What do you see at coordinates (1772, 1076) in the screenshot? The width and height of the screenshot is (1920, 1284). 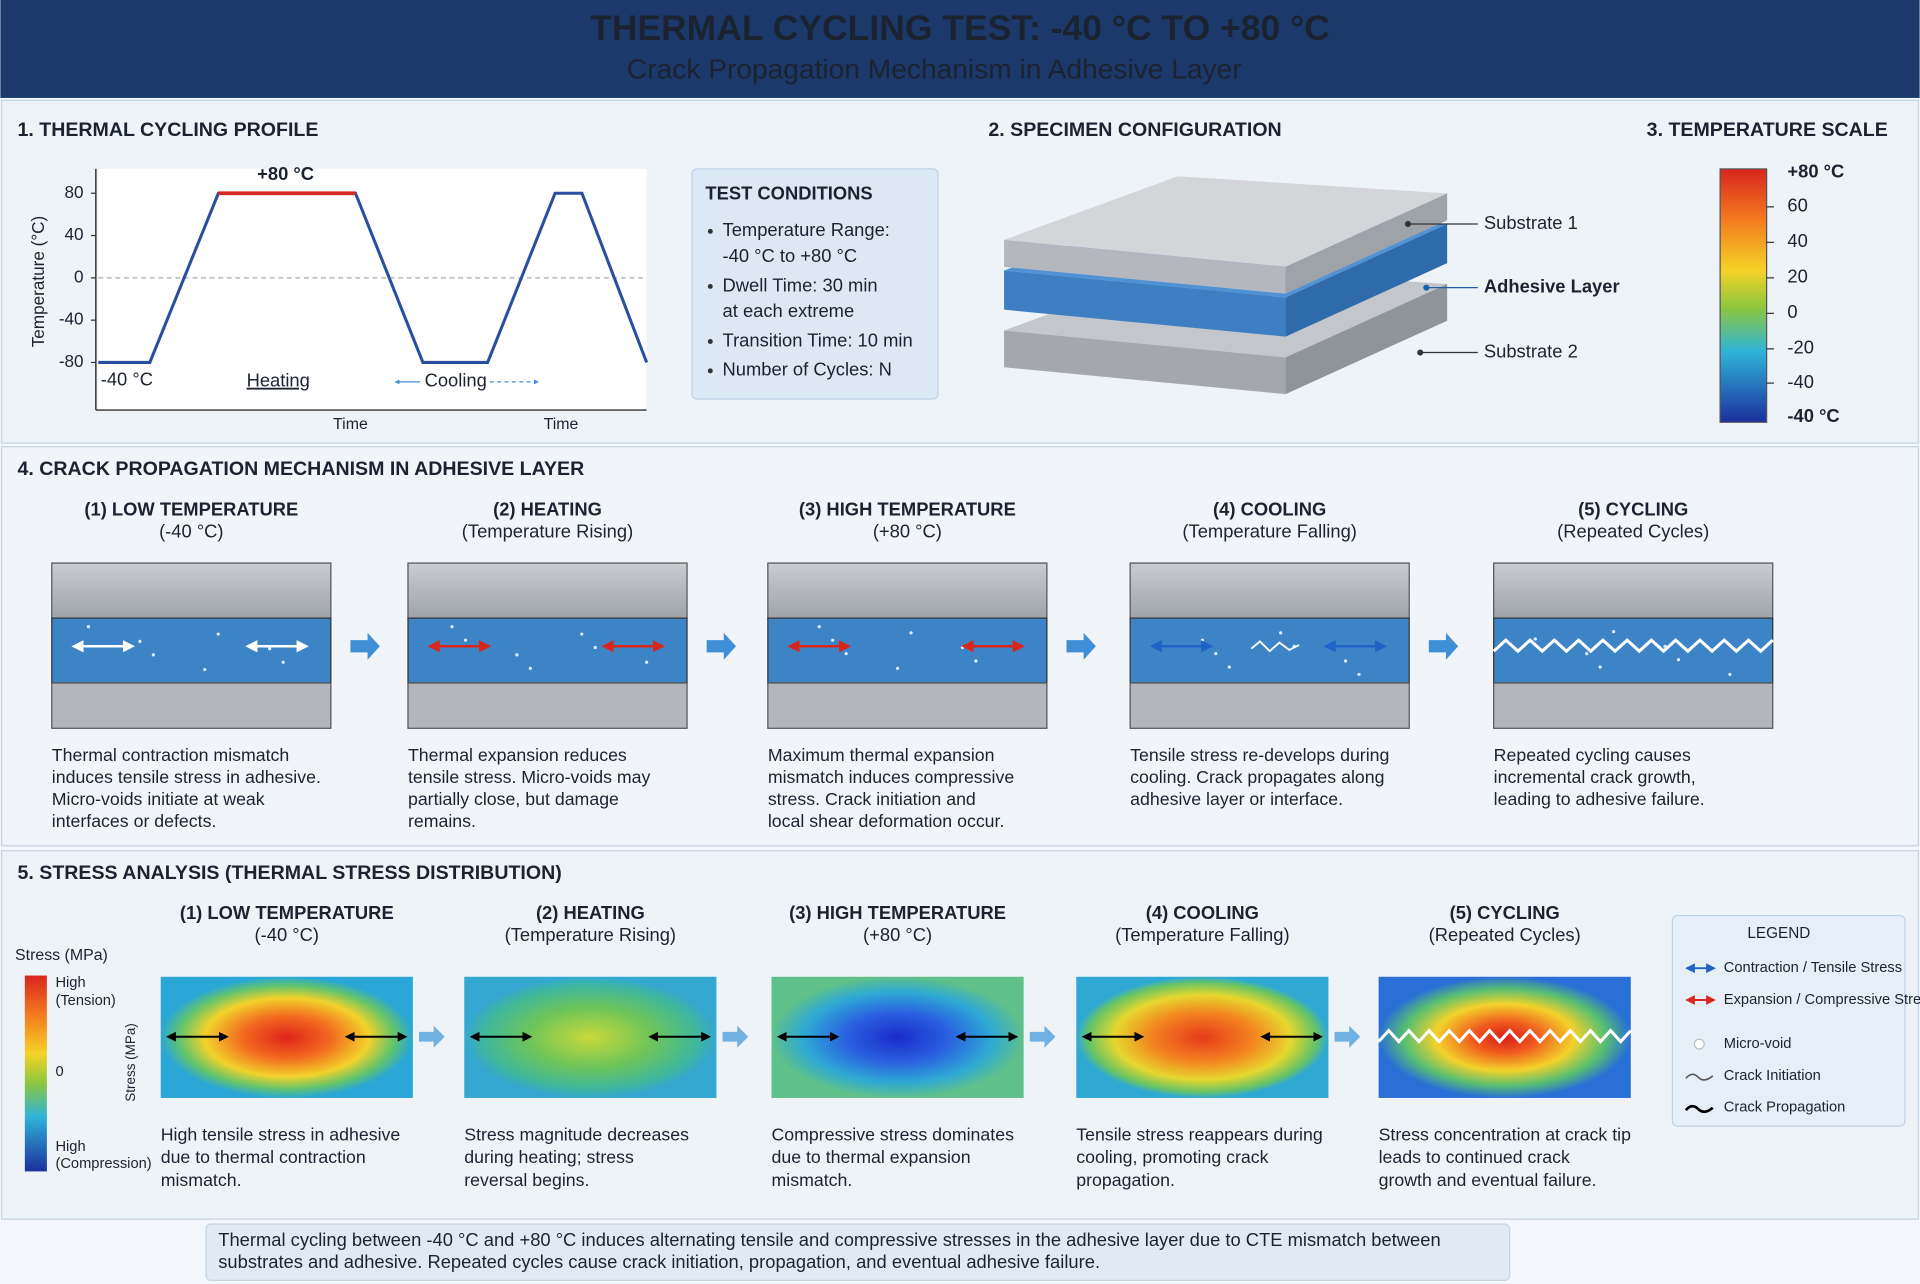 I see `legend-label: Crack Initiation` at bounding box center [1772, 1076].